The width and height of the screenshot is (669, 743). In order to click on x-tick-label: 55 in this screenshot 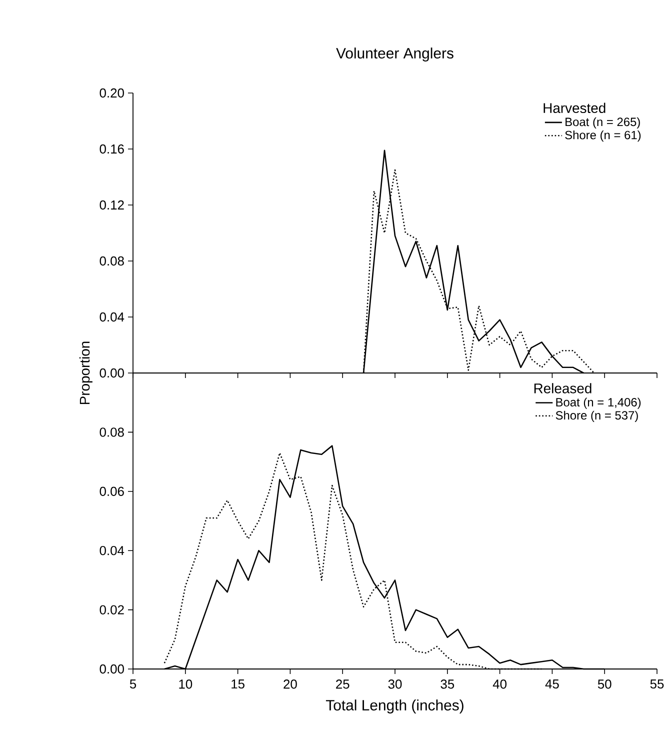, I will do `click(657, 684)`.